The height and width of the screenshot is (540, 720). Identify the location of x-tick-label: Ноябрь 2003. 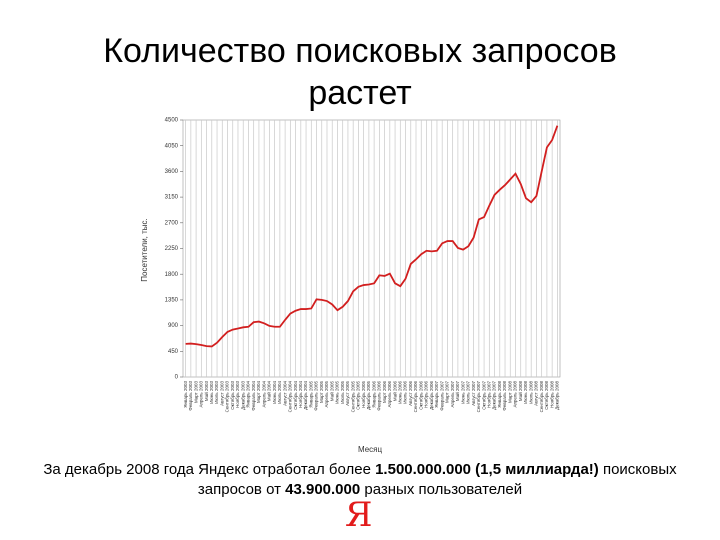
(237, 394).